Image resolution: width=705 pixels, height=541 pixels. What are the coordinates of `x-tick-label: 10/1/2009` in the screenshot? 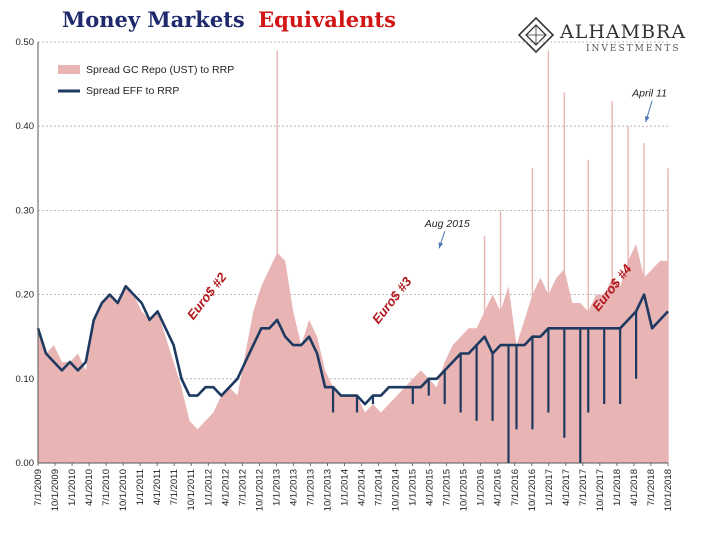 It's located at (55, 490).